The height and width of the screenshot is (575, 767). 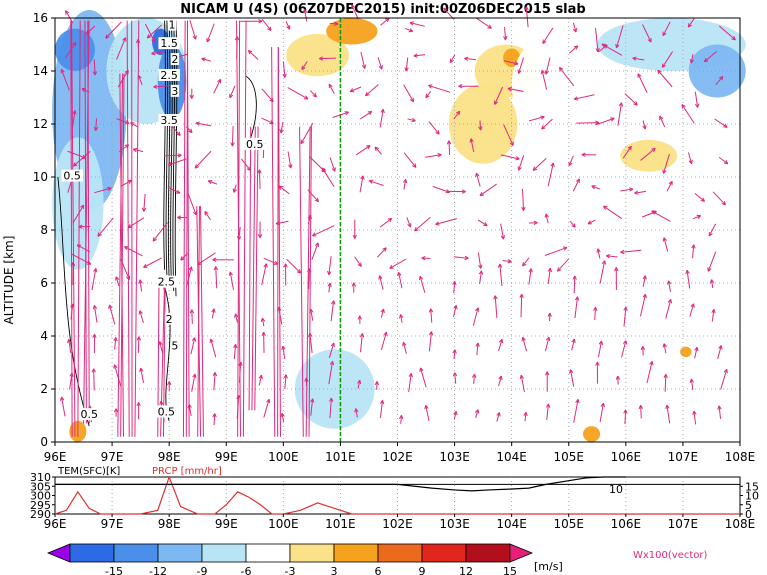 I want to click on contour-label: 2.5, so click(x=169, y=75).